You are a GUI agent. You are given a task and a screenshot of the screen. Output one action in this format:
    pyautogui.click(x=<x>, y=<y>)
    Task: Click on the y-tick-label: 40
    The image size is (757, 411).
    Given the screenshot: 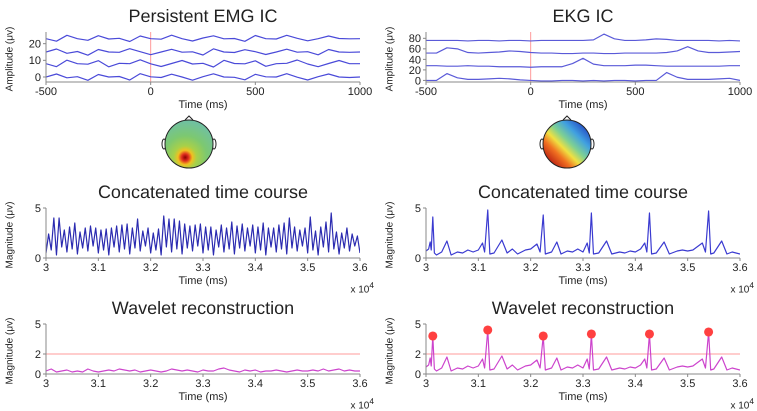 What is the action you would take?
    pyautogui.click(x=414, y=60)
    